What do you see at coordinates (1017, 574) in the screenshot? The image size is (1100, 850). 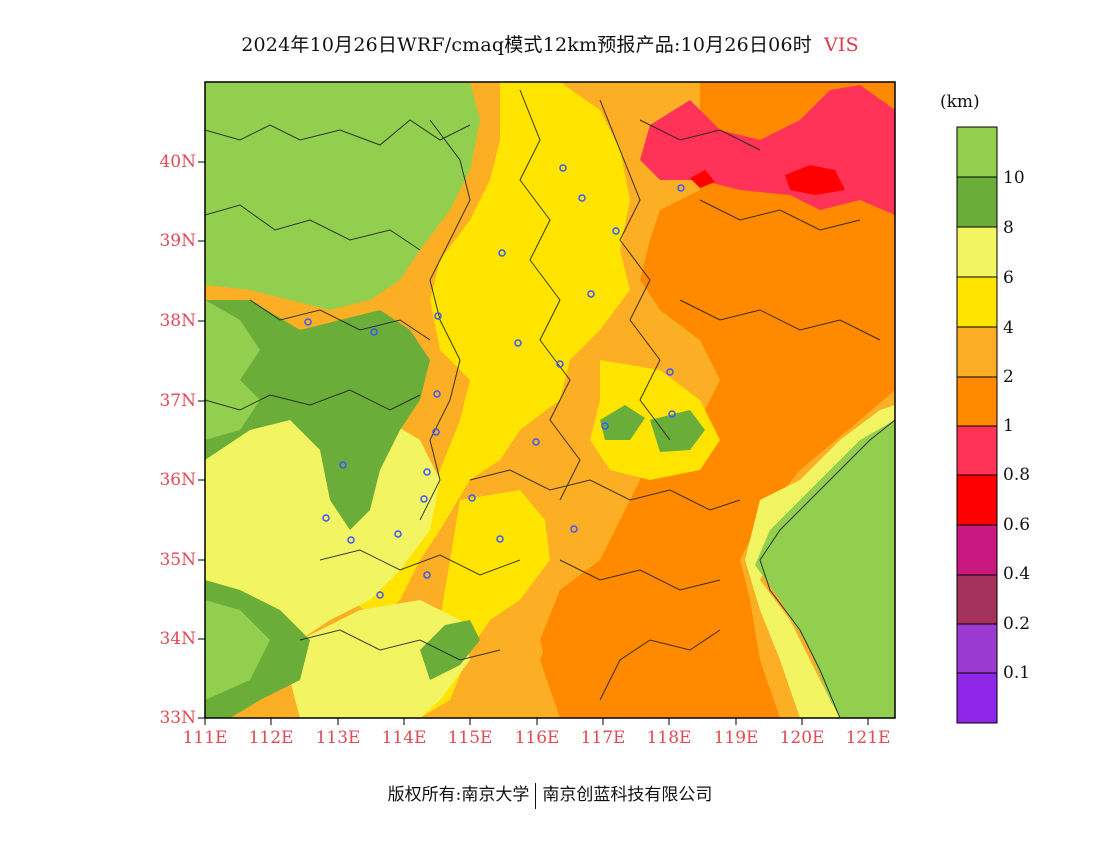 I see `legend-label: 0.4` at bounding box center [1017, 574].